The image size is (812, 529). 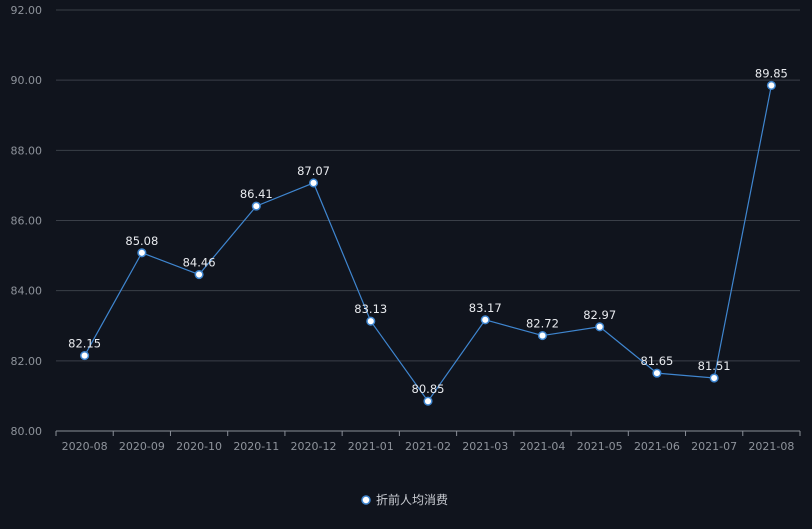 What do you see at coordinates (428, 446) in the screenshot?
I see `x-tick-label: 2021-02` at bounding box center [428, 446].